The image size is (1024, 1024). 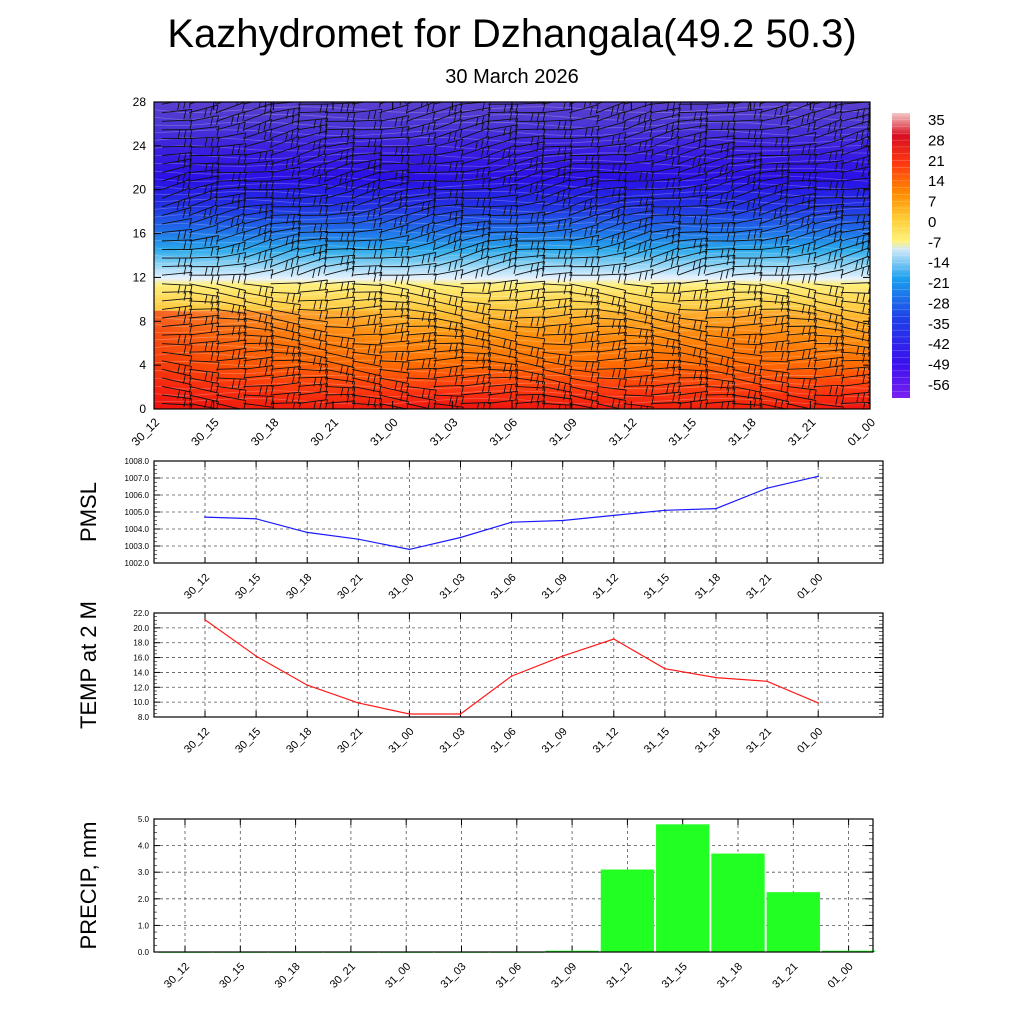 What do you see at coordinates (146, 432) in the screenshot?
I see `heatmap-xtick-label: 30_12` at bounding box center [146, 432].